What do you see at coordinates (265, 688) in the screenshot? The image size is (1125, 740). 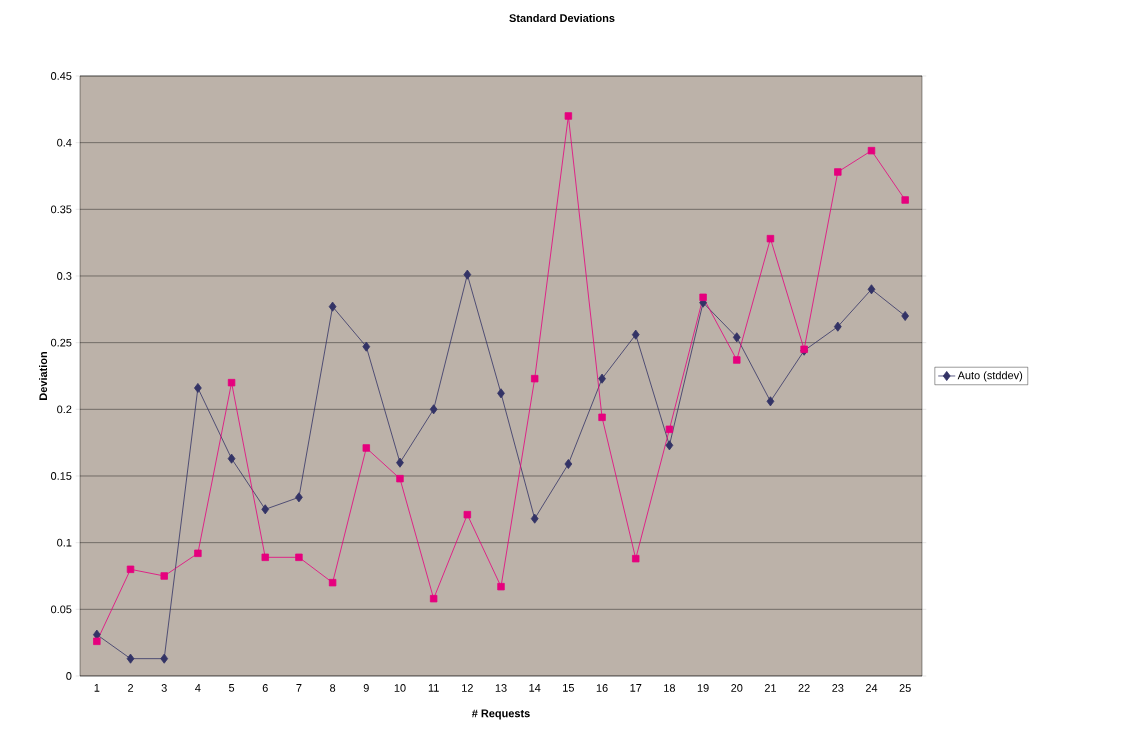 I see `x-tick-label: 6` at bounding box center [265, 688].